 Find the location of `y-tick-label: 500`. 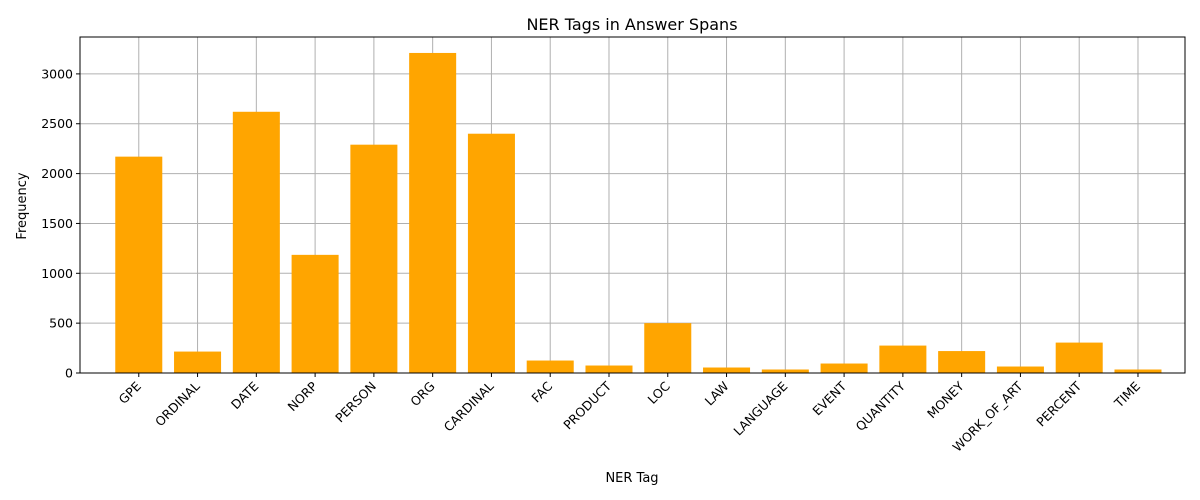

y-tick-label: 500 is located at coordinates (61, 323).